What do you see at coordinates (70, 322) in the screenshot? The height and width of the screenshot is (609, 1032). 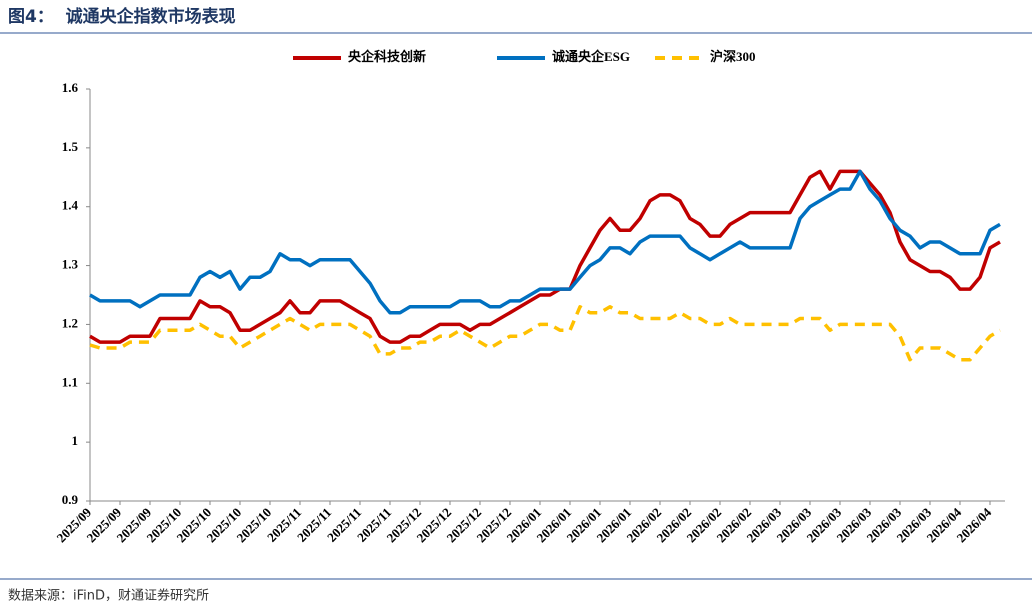 I see `y-tick-label: 1.2` at bounding box center [70, 322].